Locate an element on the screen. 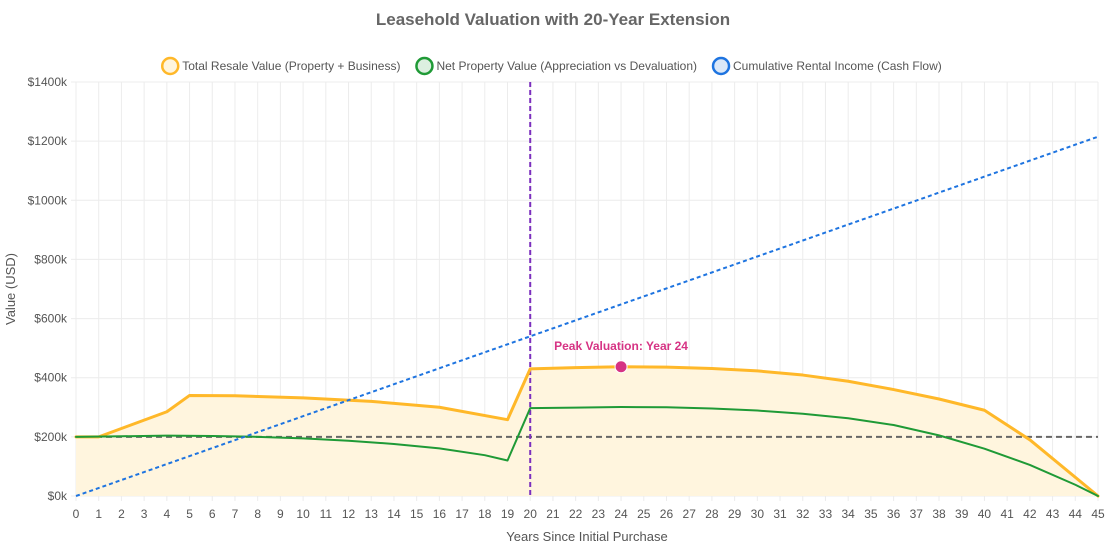 The height and width of the screenshot is (547, 1107). legend-label: Total Resale Value (Property + Business) is located at coordinates (291, 66).